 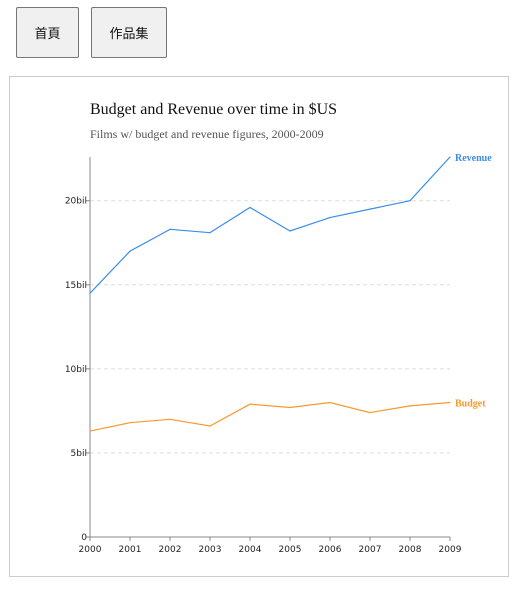 What do you see at coordinates (410, 550) in the screenshot?
I see `x-tick-label: 2008` at bounding box center [410, 550].